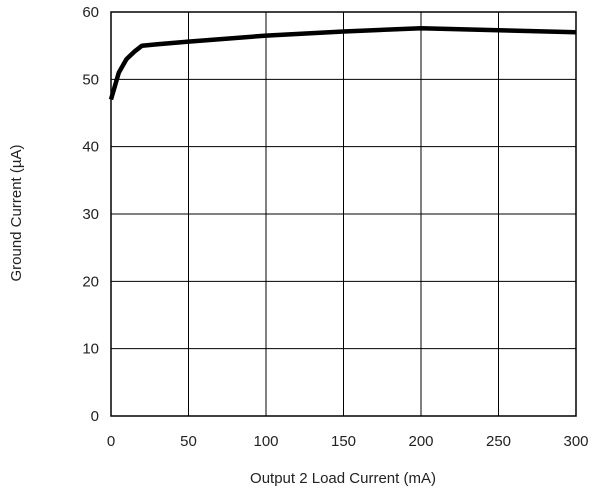  I want to click on x-tick-label: 100, so click(265, 441).